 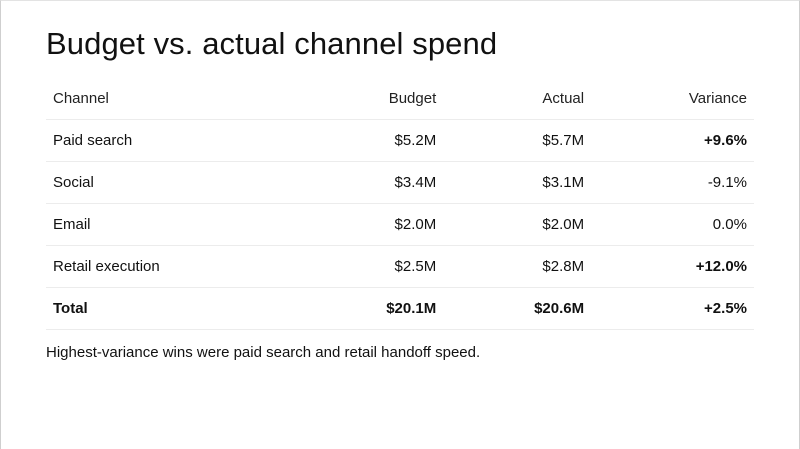 What do you see at coordinates (165, 224) in the screenshot?
I see `cell-channel: Email` at bounding box center [165, 224].